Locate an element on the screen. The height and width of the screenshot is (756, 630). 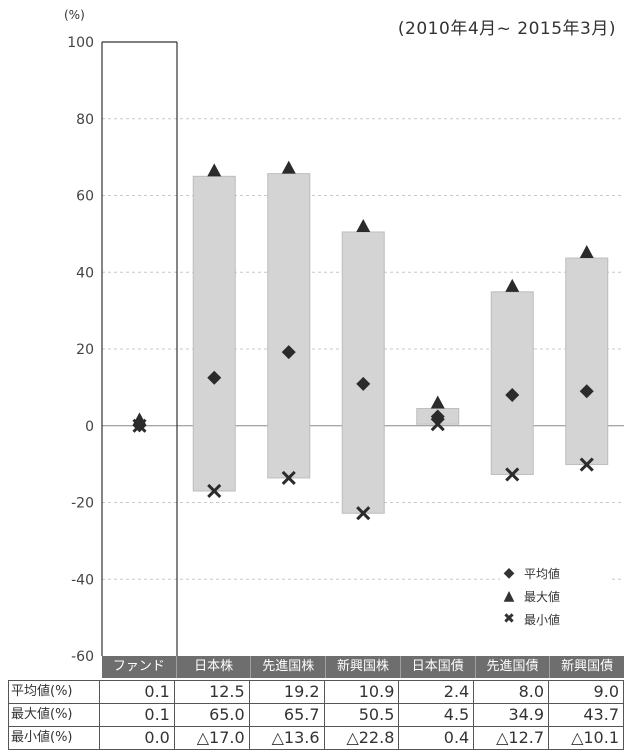
row-label: 平均値(%) is located at coordinates (54, 692).